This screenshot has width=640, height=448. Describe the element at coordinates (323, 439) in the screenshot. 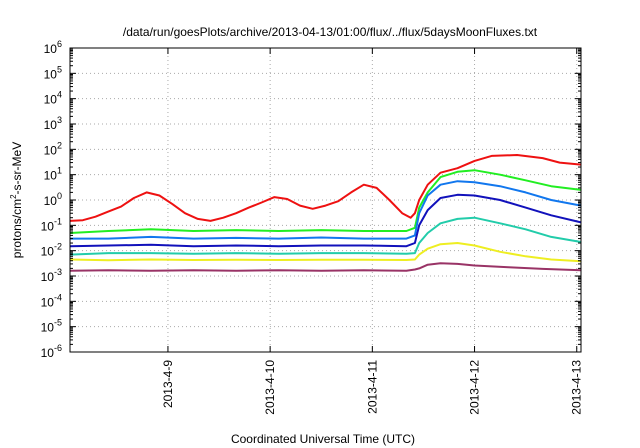

I see `x-axis-title: Coordinated Universal Time (UTC)` at that location.